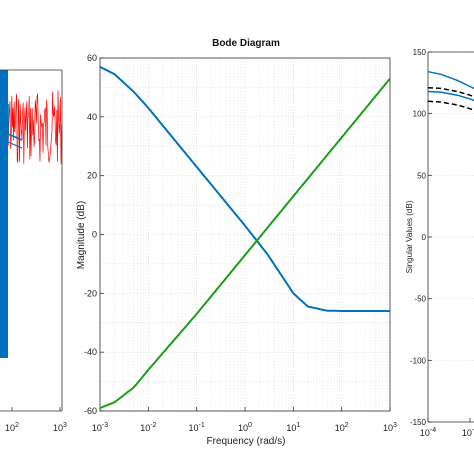 The image size is (474, 474). What do you see at coordinates (428, 432) in the screenshot?
I see `x-tick-label: 10⁻⁴` at bounding box center [428, 432].